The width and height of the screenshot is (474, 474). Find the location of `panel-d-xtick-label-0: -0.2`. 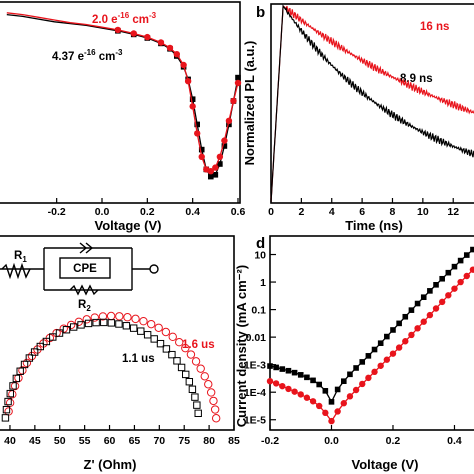

panel-d-xtick-label-0: -0.2 is located at coordinates (270, 441).